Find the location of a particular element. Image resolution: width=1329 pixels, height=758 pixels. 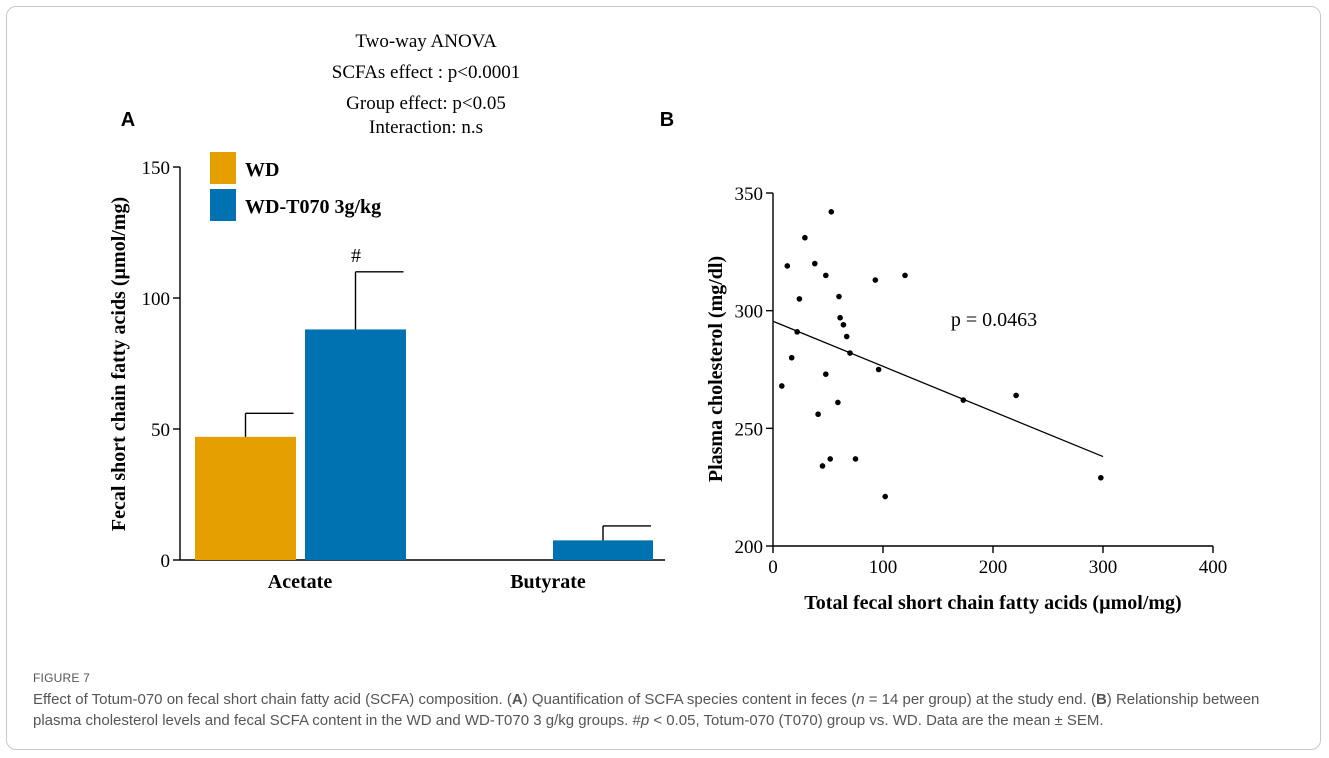

anova-line-4: Interaction: n.s is located at coordinates (426, 127).